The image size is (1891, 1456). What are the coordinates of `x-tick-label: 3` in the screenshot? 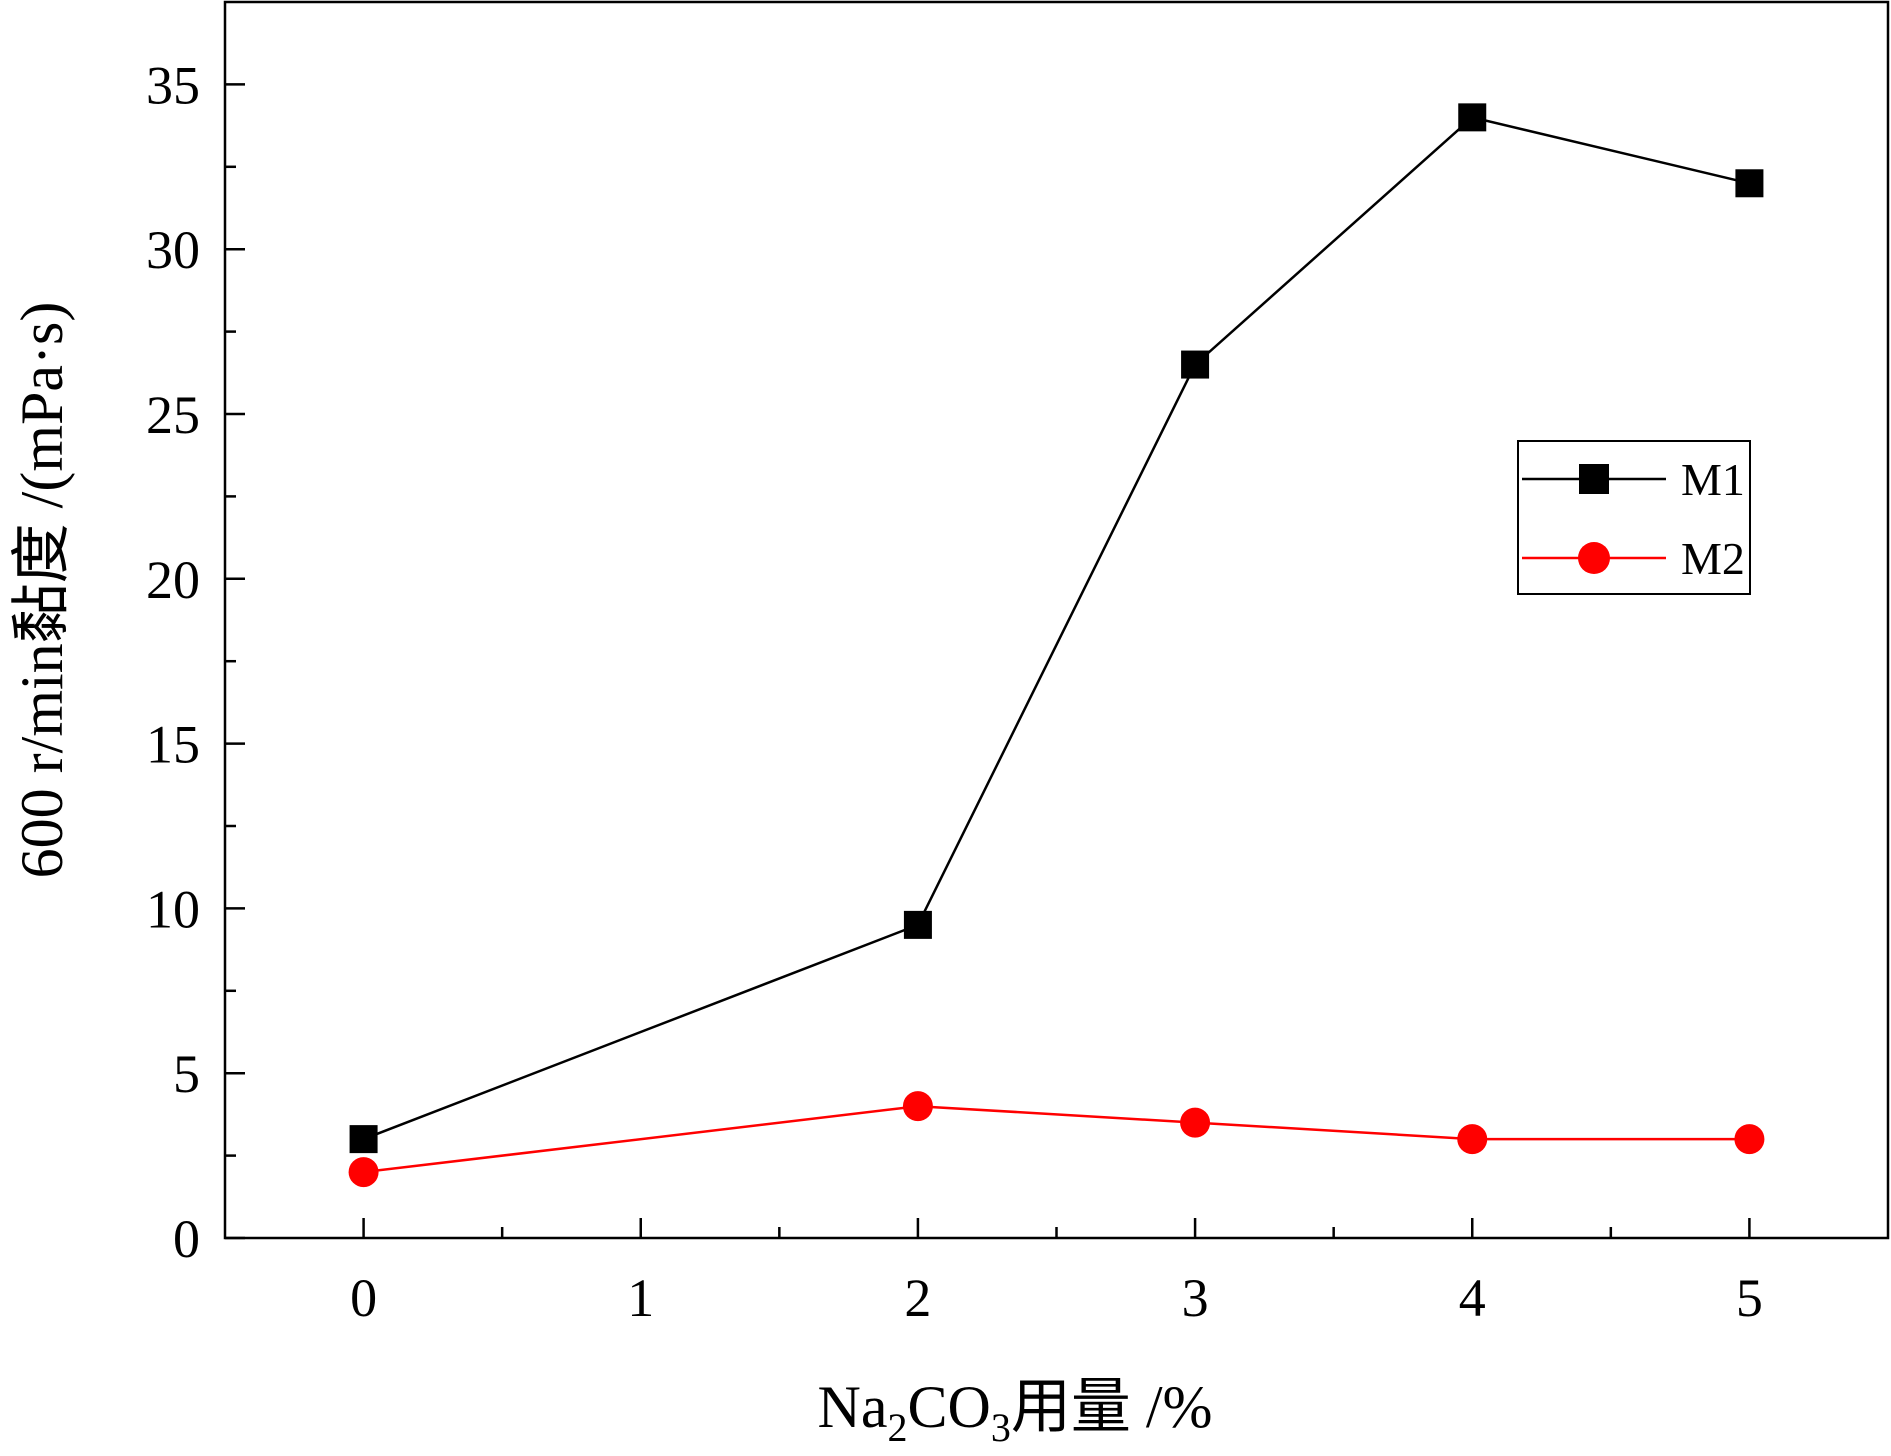 It's located at (1195, 1298).